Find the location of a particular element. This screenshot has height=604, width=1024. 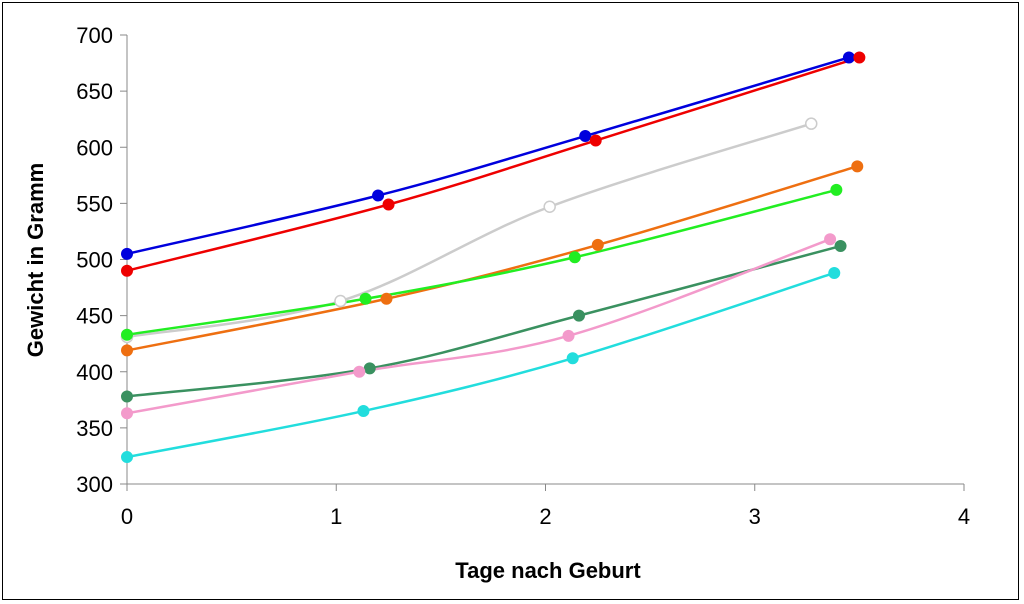

x-tick-label: 2 is located at coordinates (545, 516).